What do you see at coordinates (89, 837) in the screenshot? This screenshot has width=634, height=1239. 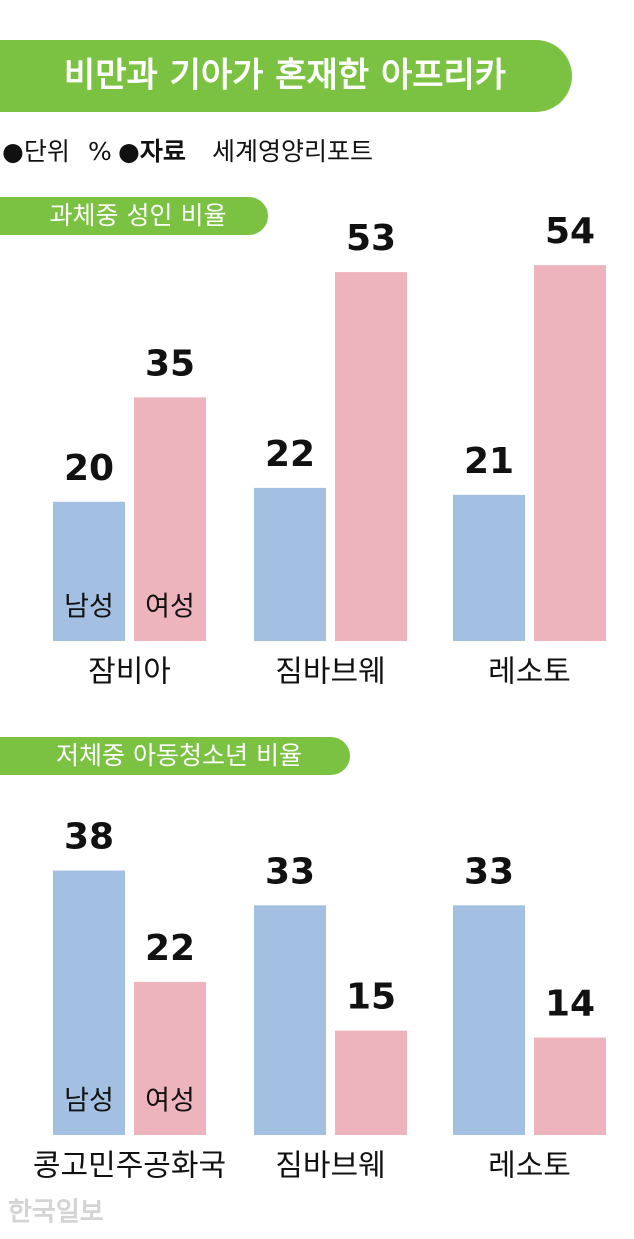 I see `value-label: 38` at bounding box center [89, 837].